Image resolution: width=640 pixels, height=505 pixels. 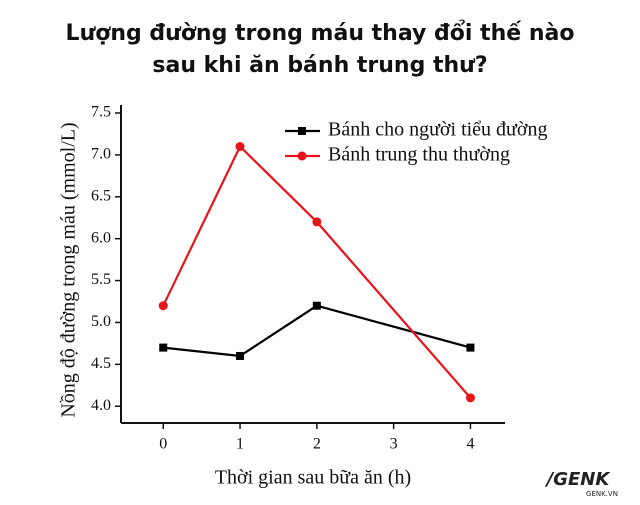 I want to click on y-tick-label: 6.0, so click(x=101, y=237).